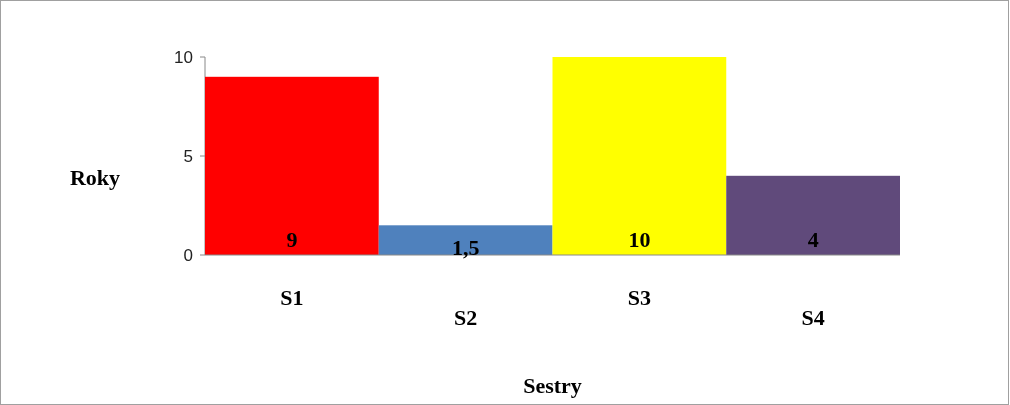  Describe the element at coordinates (813, 317) in the screenshot. I see `x-tick-label: S4` at that location.